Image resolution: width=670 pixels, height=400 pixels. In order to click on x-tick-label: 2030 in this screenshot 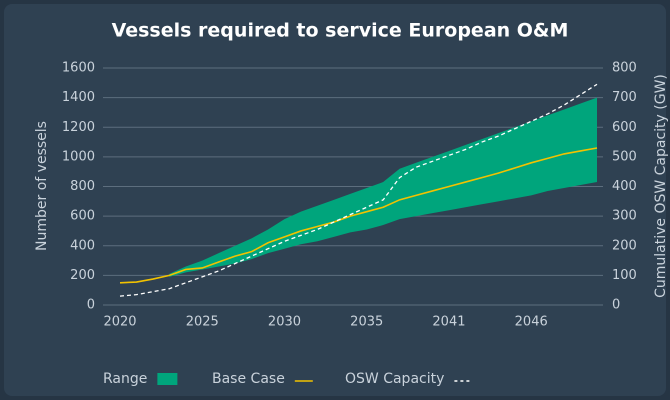, I will do `click(284, 322)`.